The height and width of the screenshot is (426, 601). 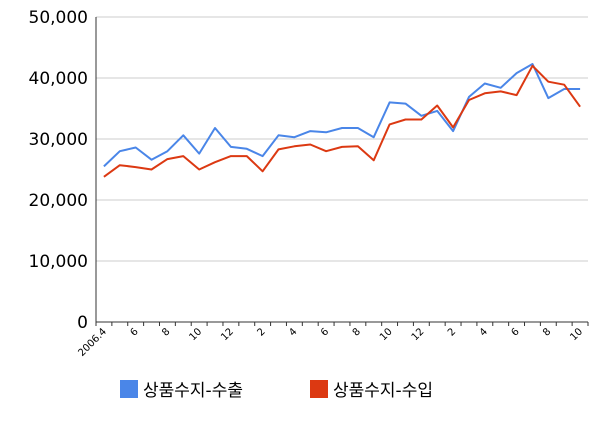 What do you see at coordinates (58, 201) in the screenshot?
I see `y-tick-label: 20,000` at bounding box center [58, 201].